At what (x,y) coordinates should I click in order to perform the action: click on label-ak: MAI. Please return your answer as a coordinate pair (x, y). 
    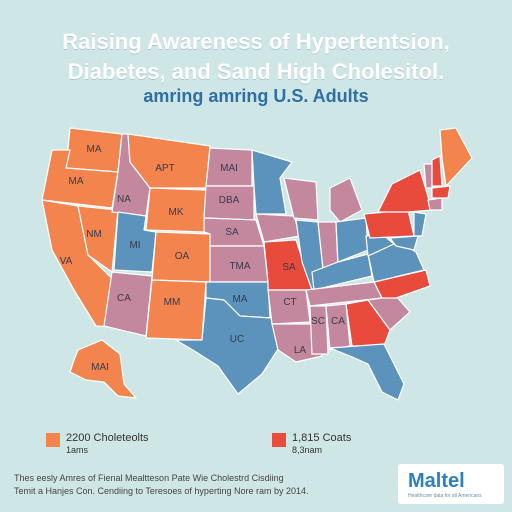
    Looking at the image, I should click on (100, 367).